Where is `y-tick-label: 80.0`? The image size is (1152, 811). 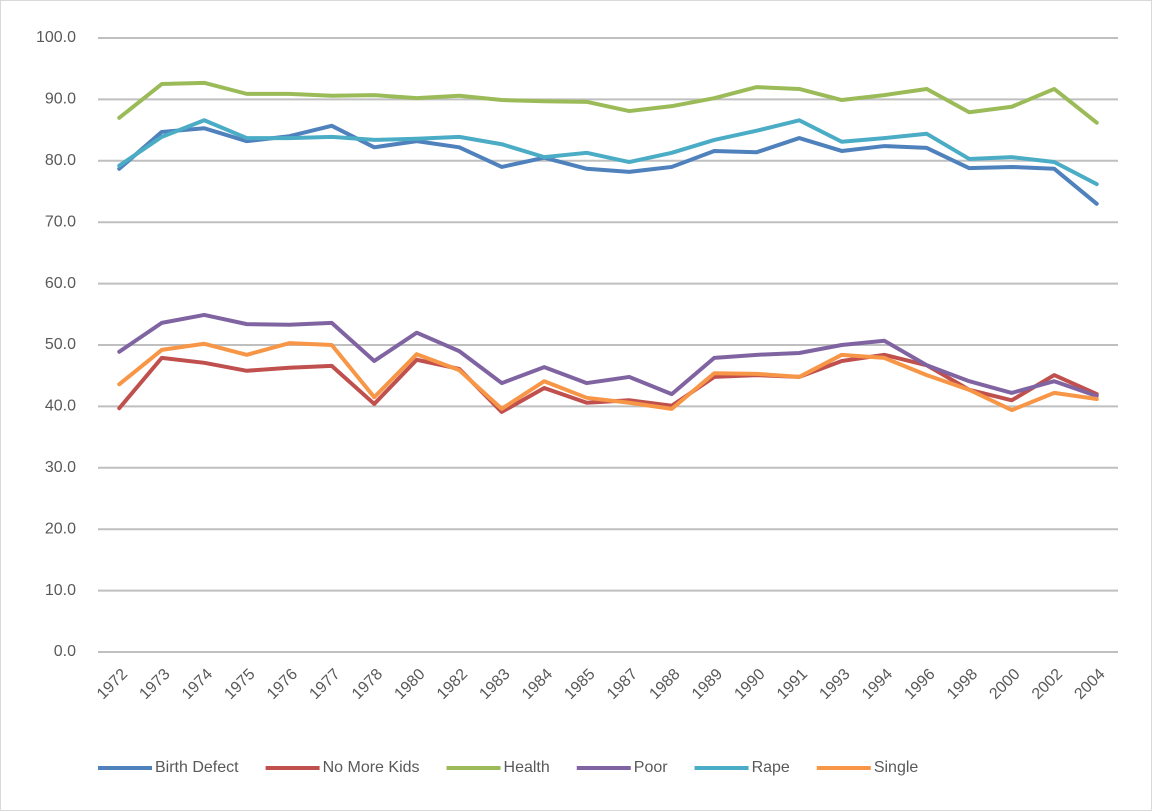
y-tick-label: 80.0 is located at coordinates (60, 160).